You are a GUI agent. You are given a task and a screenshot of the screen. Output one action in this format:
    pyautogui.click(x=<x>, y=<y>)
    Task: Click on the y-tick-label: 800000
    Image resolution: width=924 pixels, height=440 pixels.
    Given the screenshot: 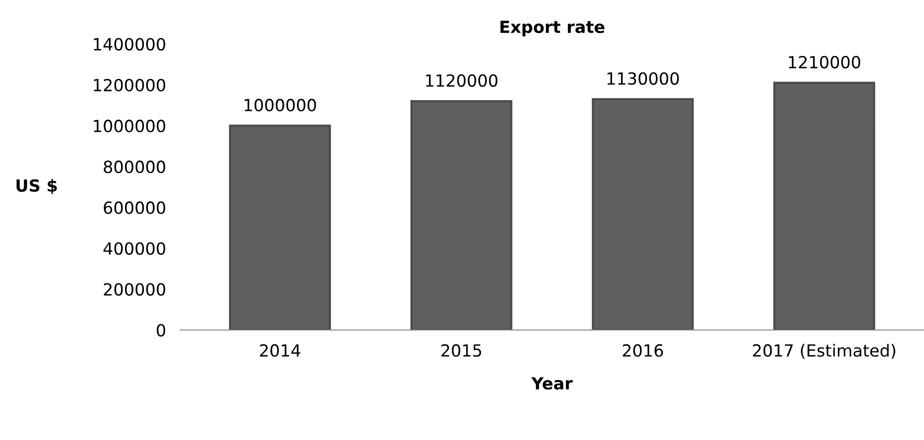 What is the action you would take?
    pyautogui.click(x=135, y=167)
    